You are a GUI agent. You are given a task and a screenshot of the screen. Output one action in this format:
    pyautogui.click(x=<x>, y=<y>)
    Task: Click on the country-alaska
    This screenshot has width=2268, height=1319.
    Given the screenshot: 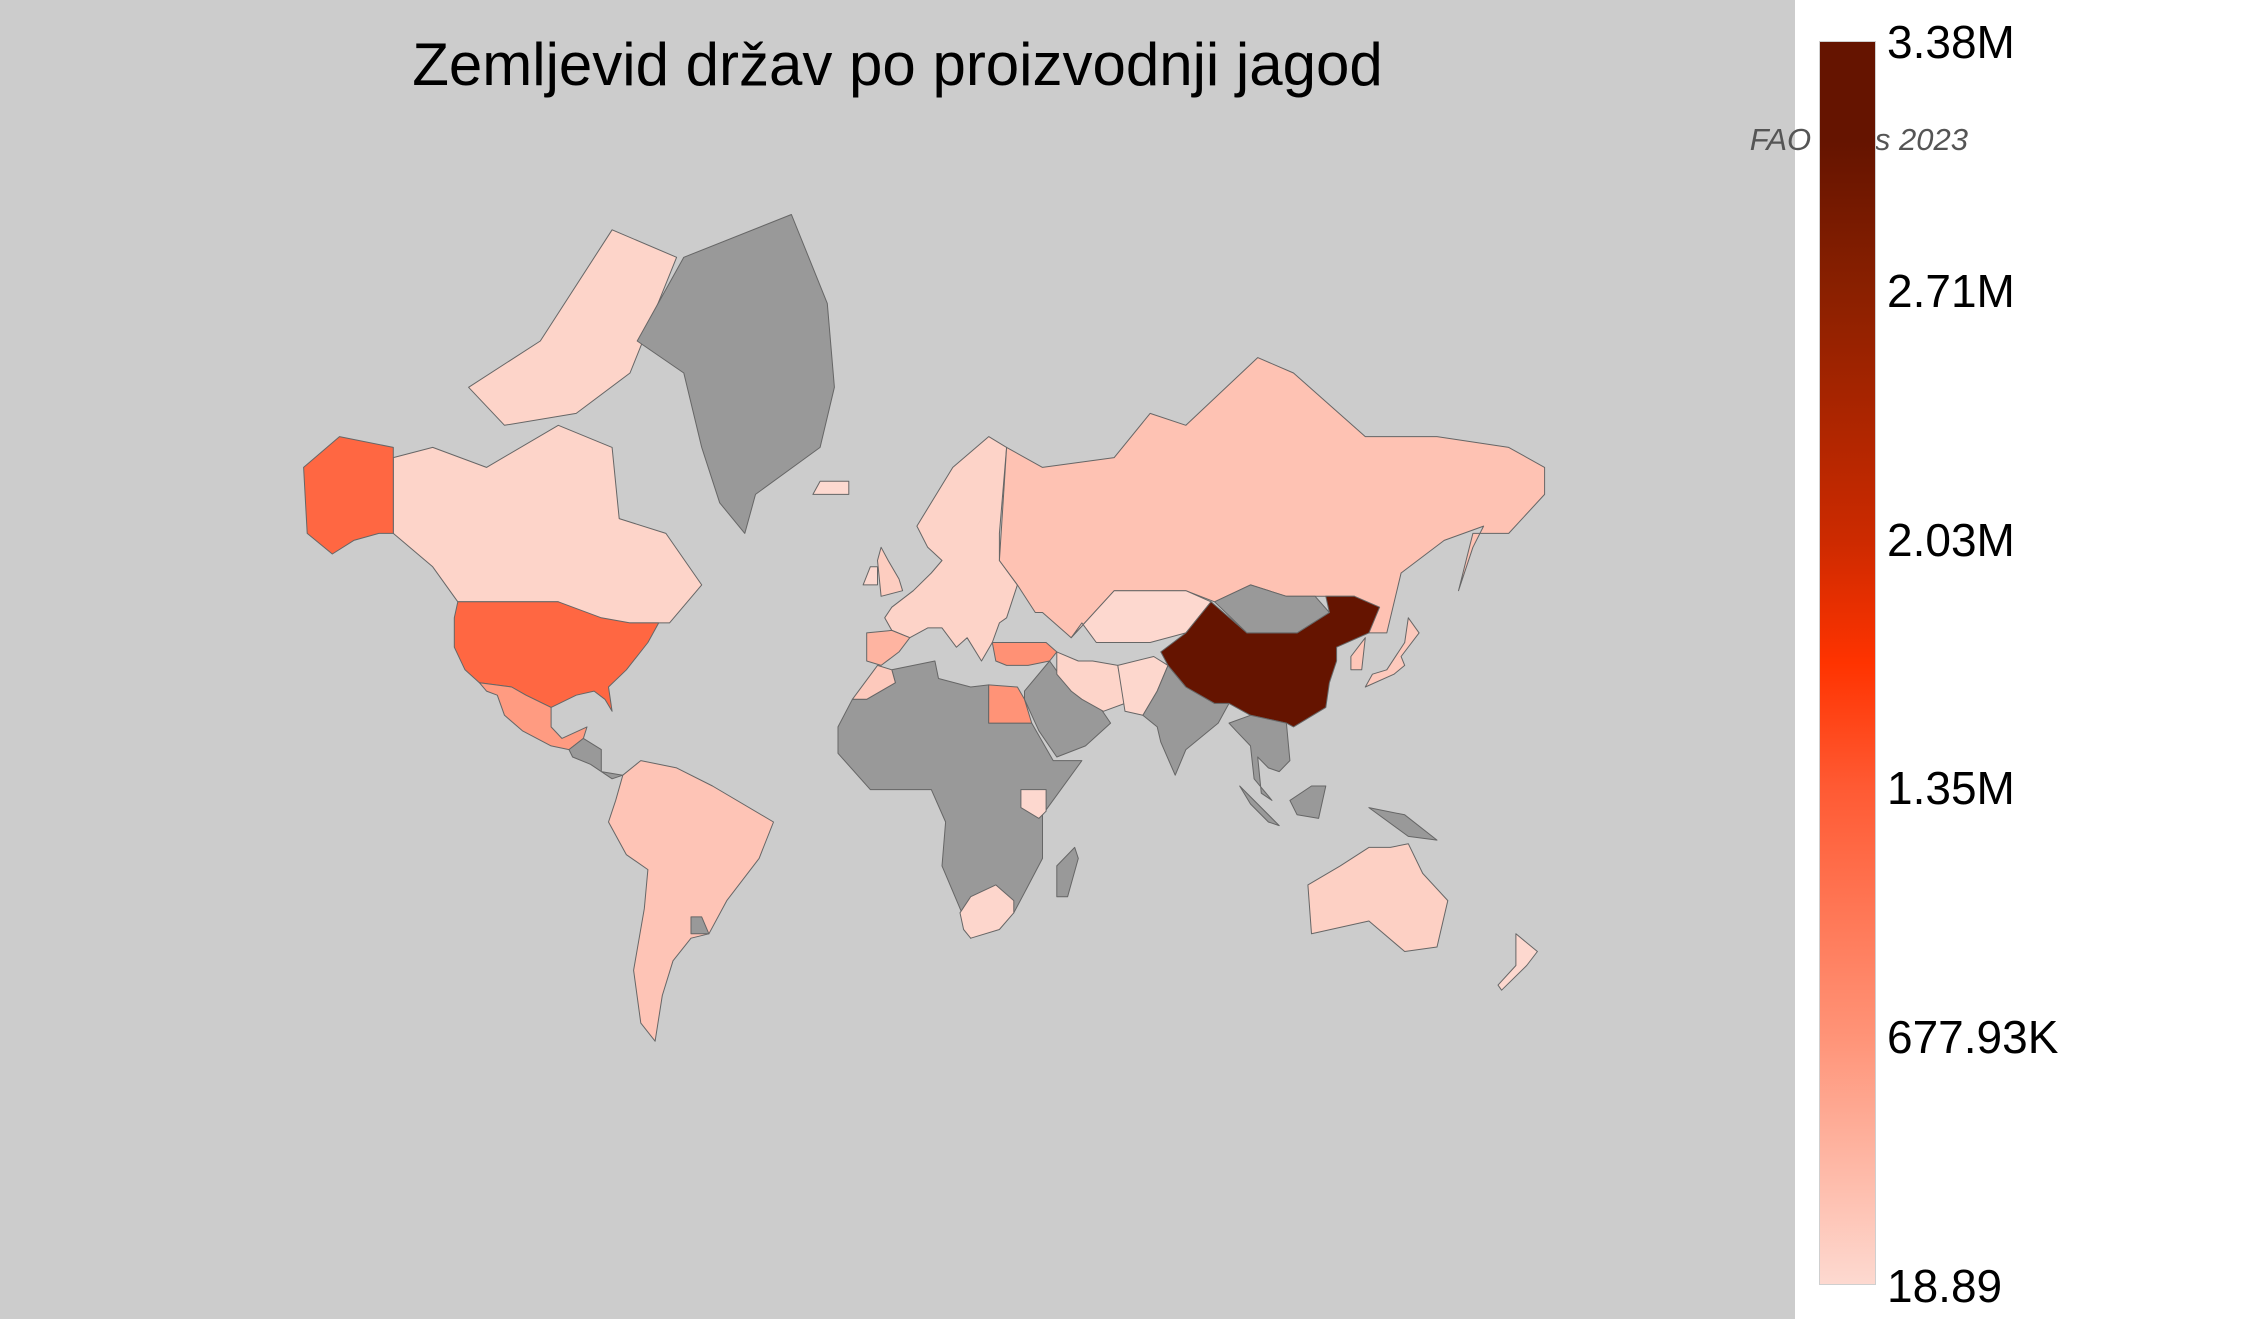 What is the action you would take?
    pyautogui.click(x=348, y=495)
    